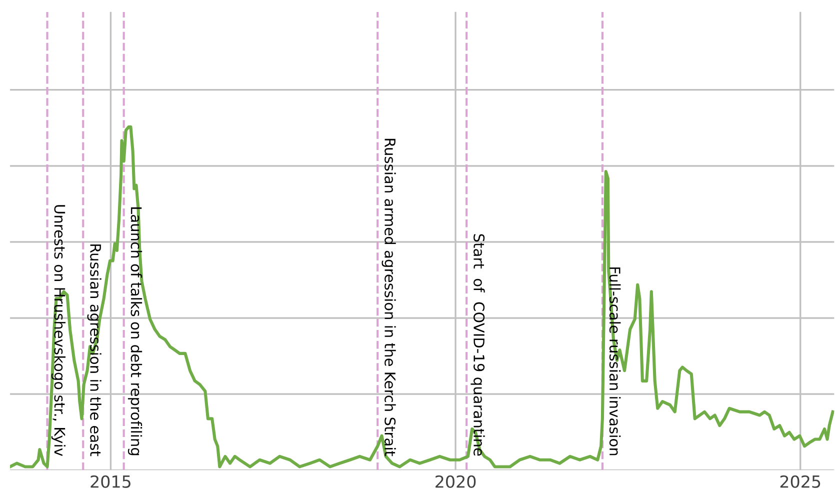 The height and width of the screenshot is (497, 835). What do you see at coordinates (800, 481) in the screenshot?
I see `x-tick-label: 2025` at bounding box center [800, 481].